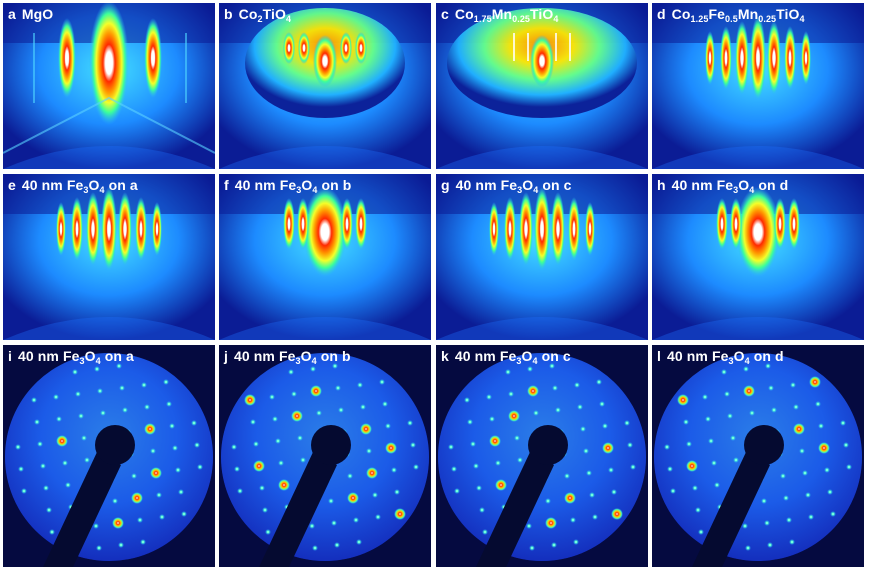 The image size is (871, 572). I want to click on faint-streak, so click(186, 68).